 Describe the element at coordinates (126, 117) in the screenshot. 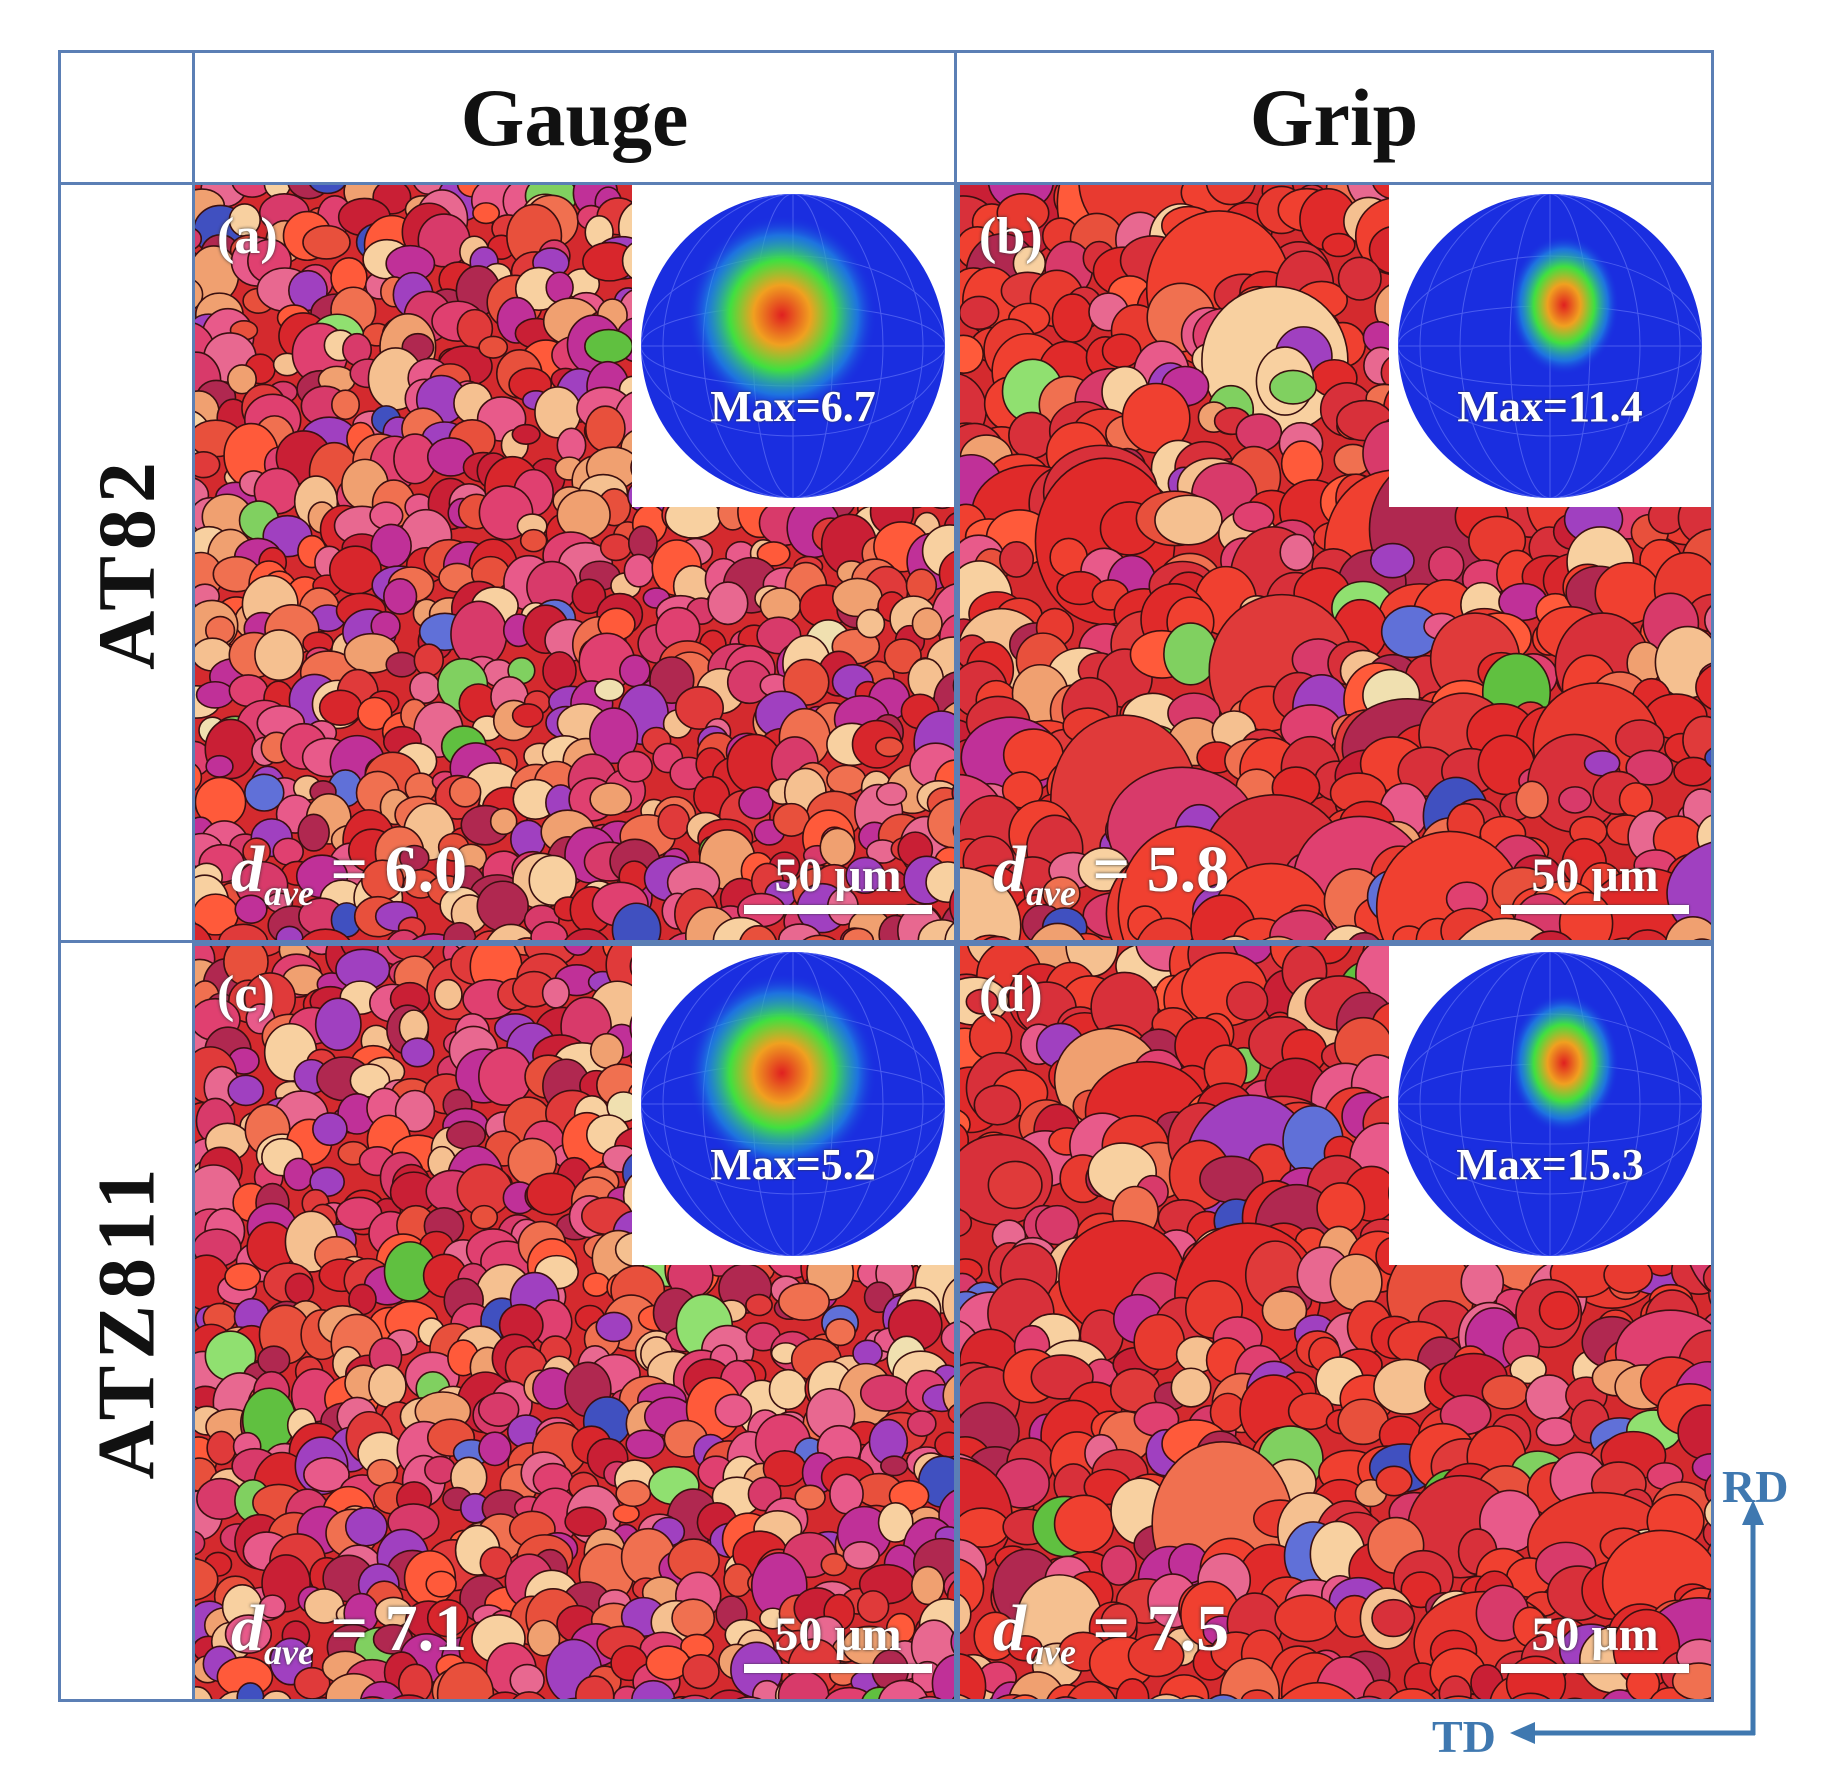

I see `corner-cell` at that location.